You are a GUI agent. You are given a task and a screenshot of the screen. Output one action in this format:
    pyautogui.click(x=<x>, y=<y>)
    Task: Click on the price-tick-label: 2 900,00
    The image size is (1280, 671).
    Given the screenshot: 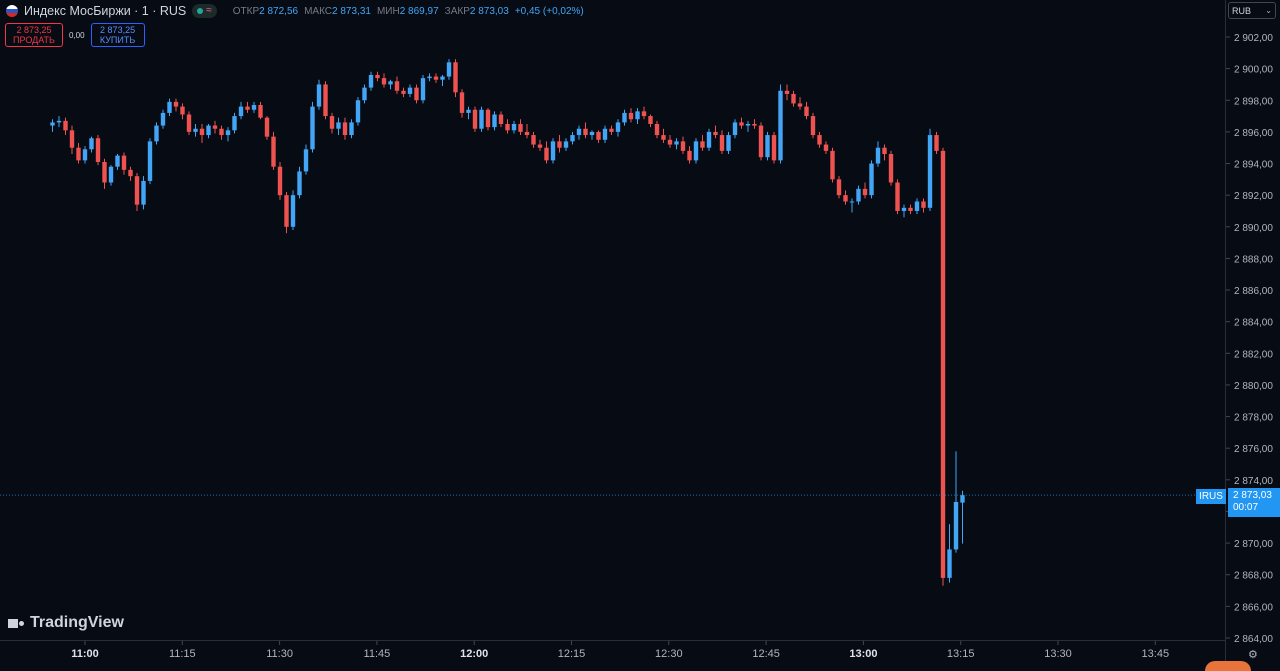 What is the action you would take?
    pyautogui.click(x=1253, y=70)
    